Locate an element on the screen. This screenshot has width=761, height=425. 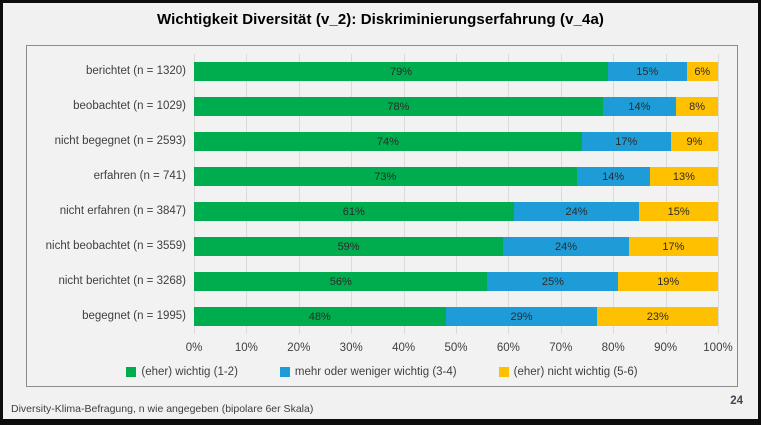
x-tick-label: 10% is located at coordinates (246, 348).